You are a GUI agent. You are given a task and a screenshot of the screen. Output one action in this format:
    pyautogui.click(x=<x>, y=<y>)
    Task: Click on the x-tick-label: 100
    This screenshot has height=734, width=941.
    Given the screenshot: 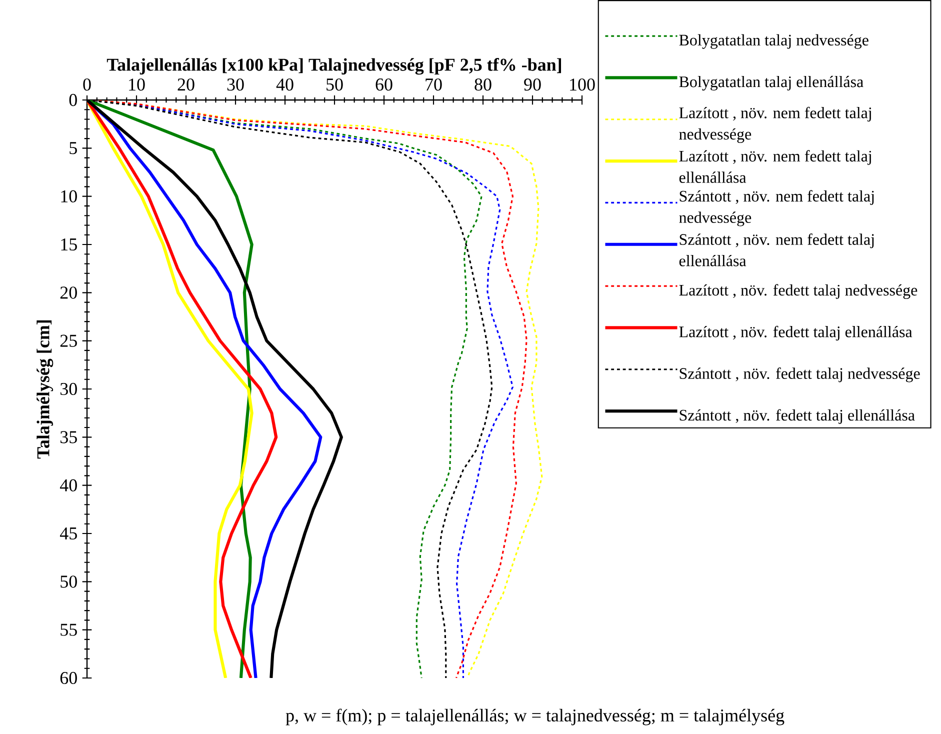 What is the action you would take?
    pyautogui.click(x=582, y=84)
    